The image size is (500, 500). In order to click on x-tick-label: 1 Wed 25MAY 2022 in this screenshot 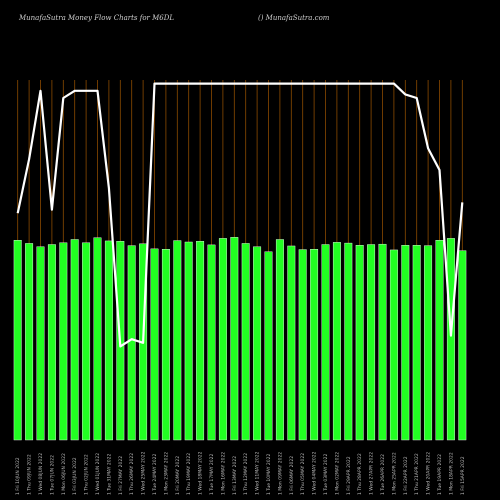, I will do `click(144, 473)`.